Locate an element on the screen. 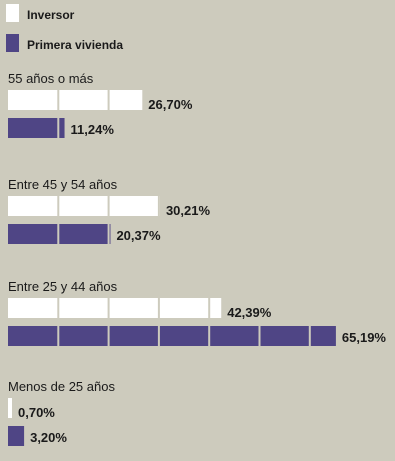  legend-swatch-inversor is located at coordinates (12, 13).